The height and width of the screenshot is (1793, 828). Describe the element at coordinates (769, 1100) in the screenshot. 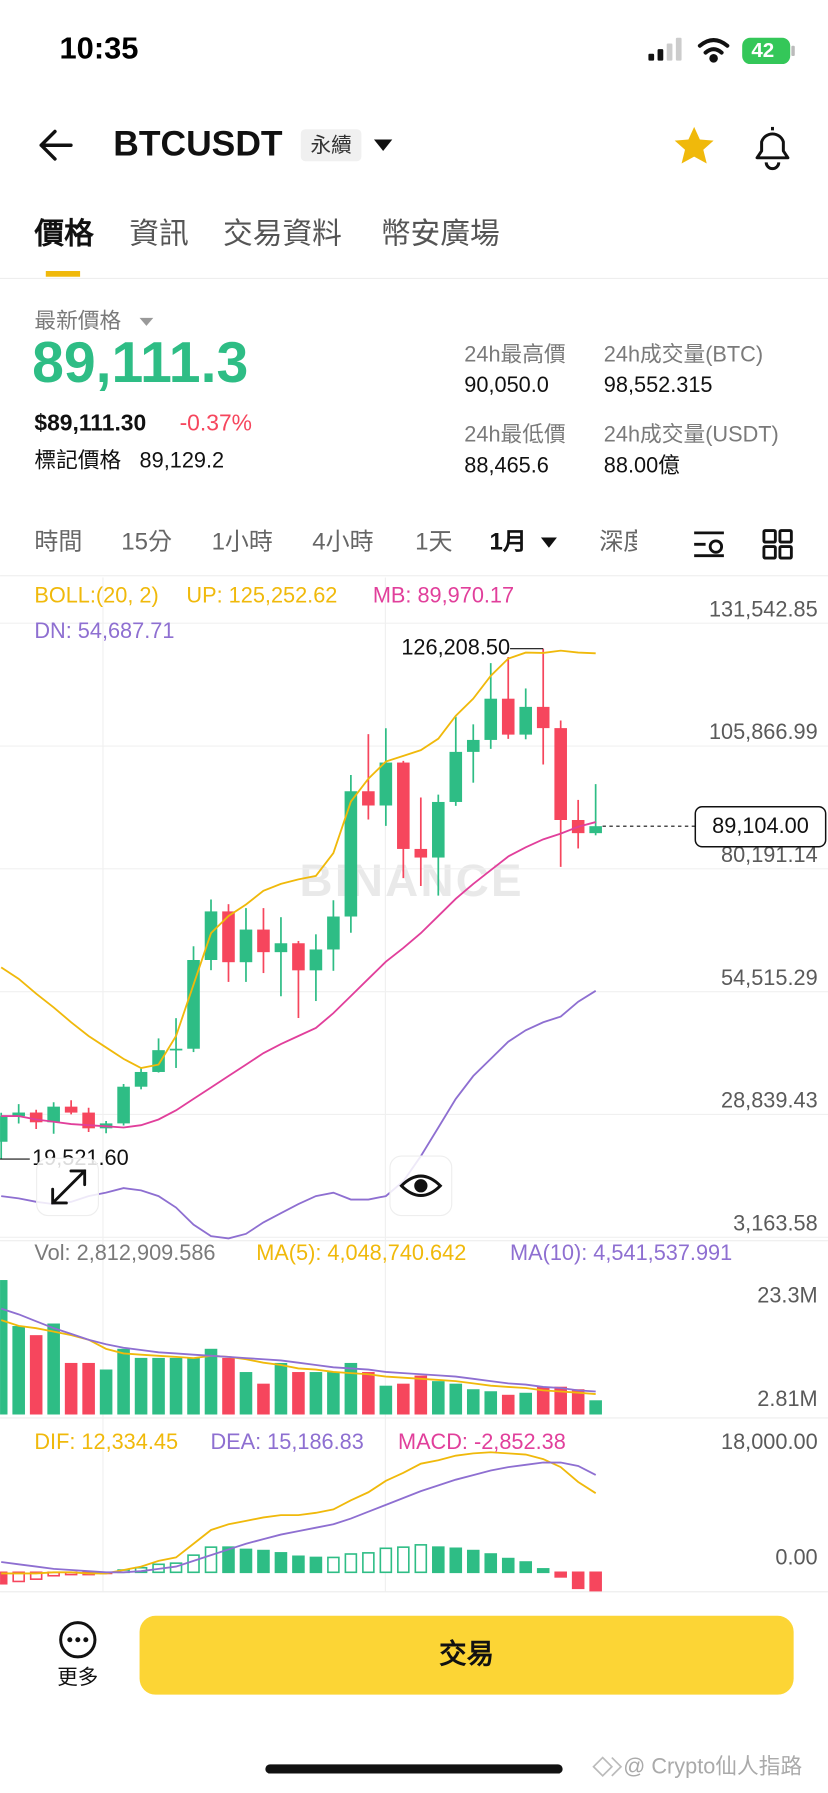

I see `y-tick-label: 28,839.43` at that location.